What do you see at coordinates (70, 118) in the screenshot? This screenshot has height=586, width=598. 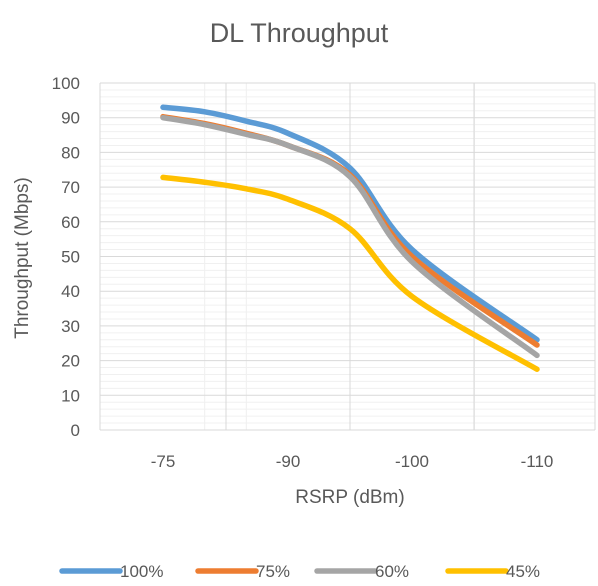 I see `y-tick-label: 90` at bounding box center [70, 118].